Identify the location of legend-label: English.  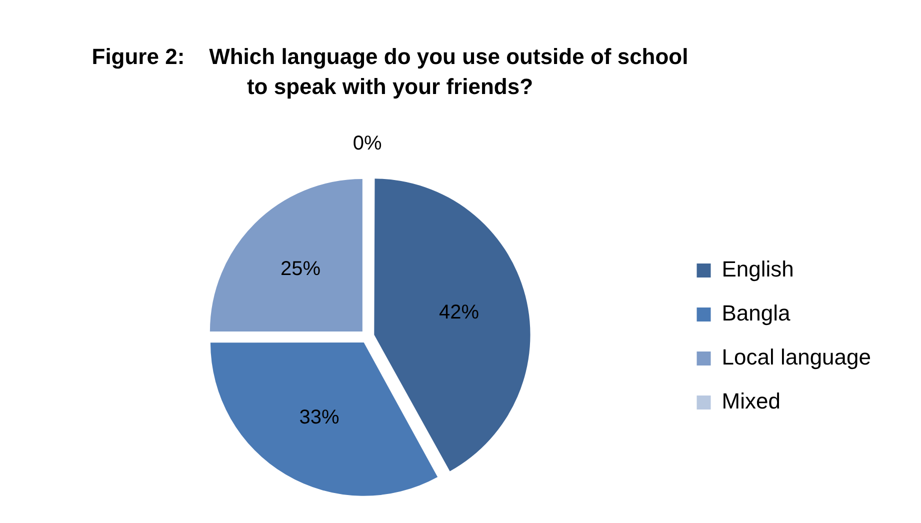
(758, 269).